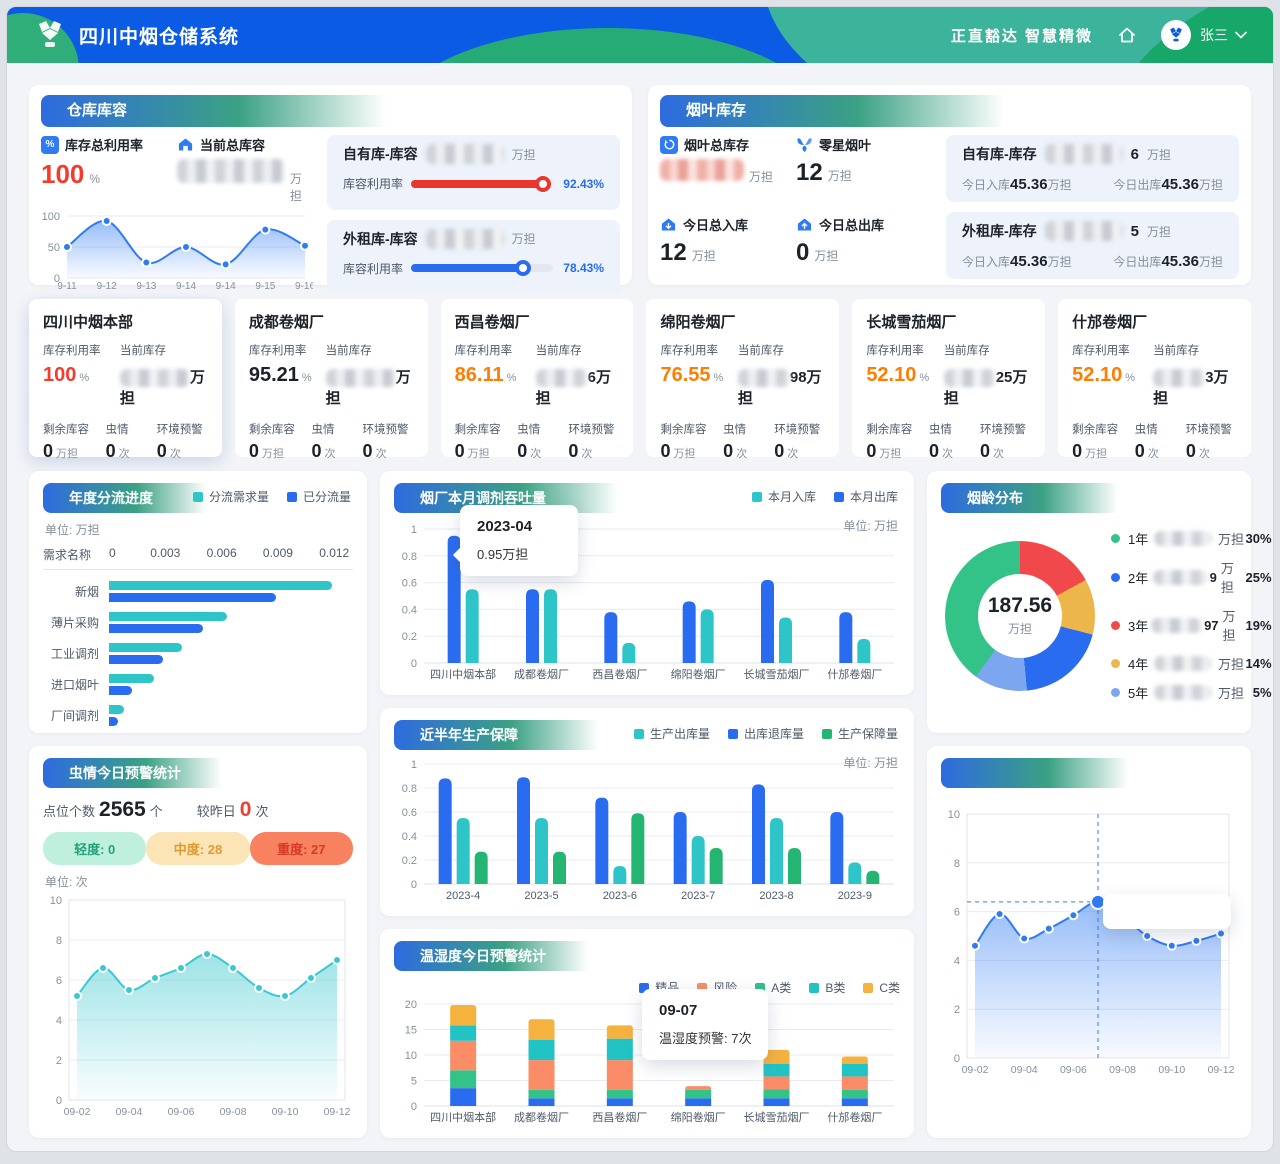  I want to click on home-icon, so click(1127, 35).